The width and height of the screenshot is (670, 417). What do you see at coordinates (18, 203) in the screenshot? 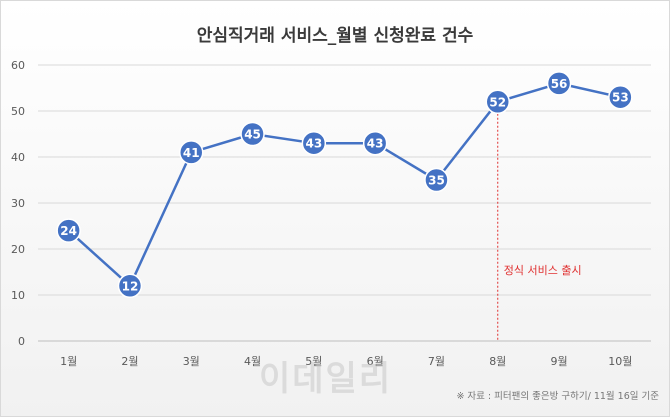
I see `y-tick-label: 30` at bounding box center [18, 203].